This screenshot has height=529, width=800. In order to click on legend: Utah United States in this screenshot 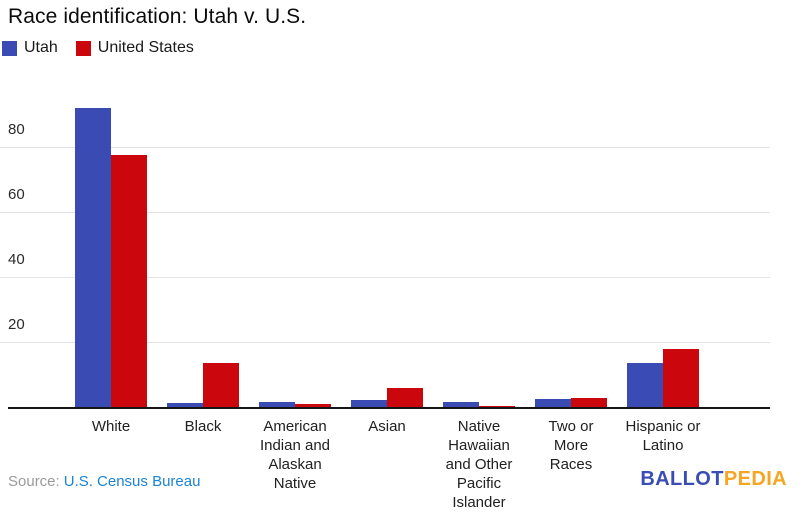, I will do `click(98, 48)`.